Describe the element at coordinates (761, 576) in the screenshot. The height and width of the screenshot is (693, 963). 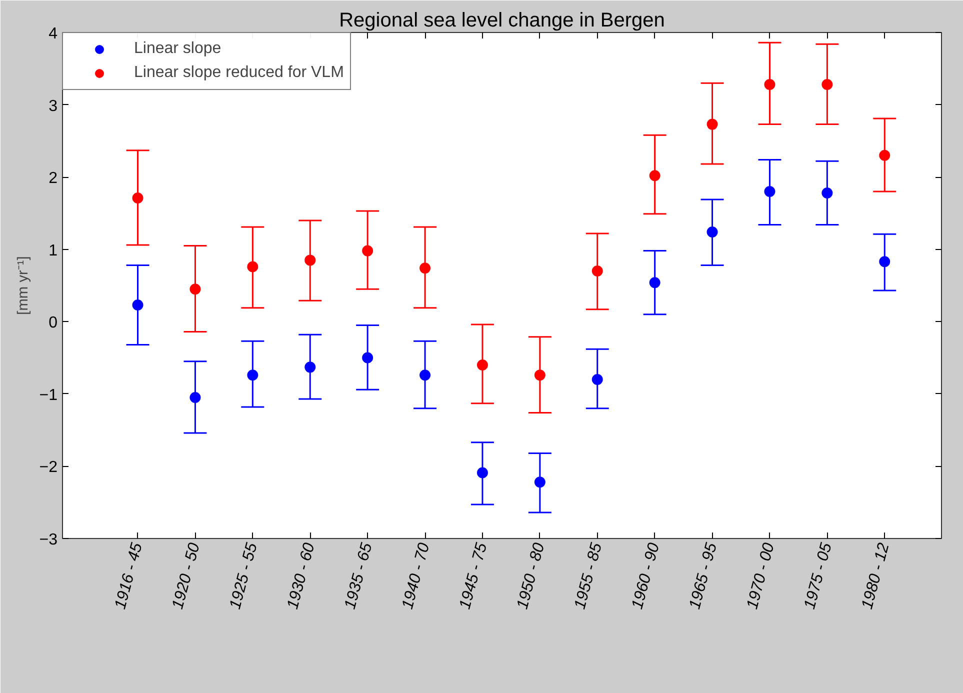
I see `x-tick-label: 1970 - 00` at that location.